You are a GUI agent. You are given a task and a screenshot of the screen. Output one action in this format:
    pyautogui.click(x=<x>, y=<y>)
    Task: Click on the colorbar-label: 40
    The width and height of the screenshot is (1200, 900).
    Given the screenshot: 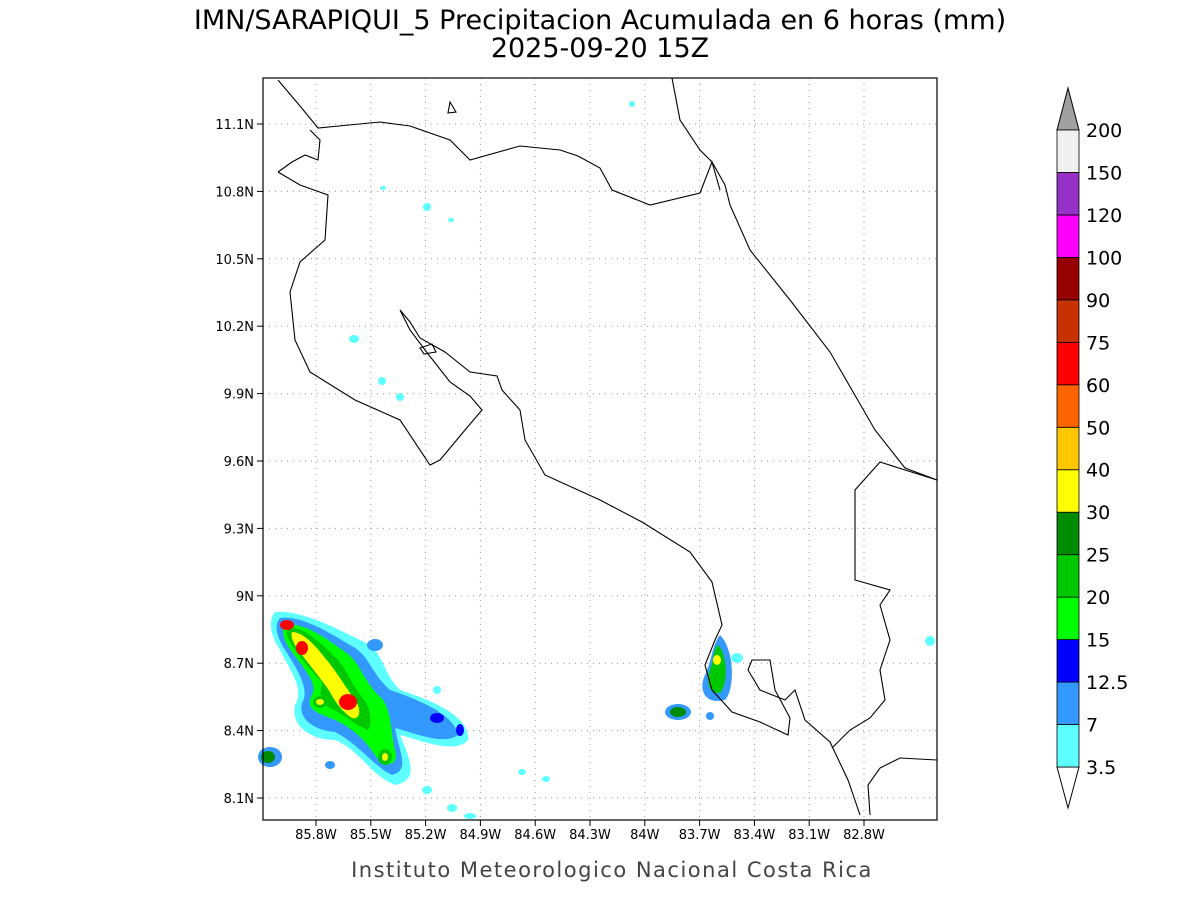 What is the action you would take?
    pyautogui.click(x=1098, y=471)
    